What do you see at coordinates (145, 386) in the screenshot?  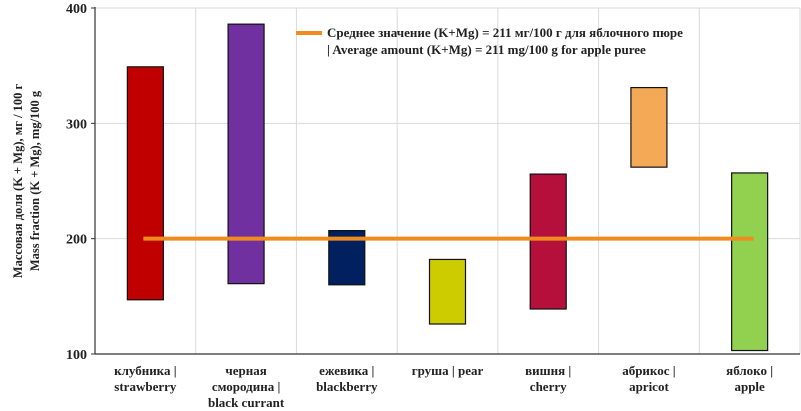 I see `x-category-label: strawberry` at bounding box center [145, 386].